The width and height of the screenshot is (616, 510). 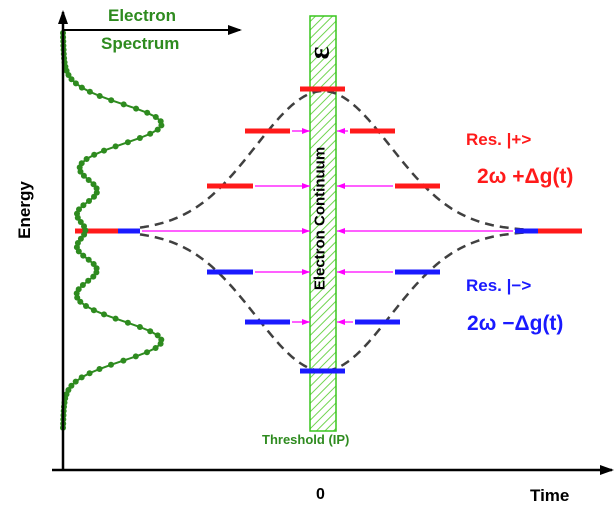 I want to click on electron-continuum-band, so click(x=323, y=223).